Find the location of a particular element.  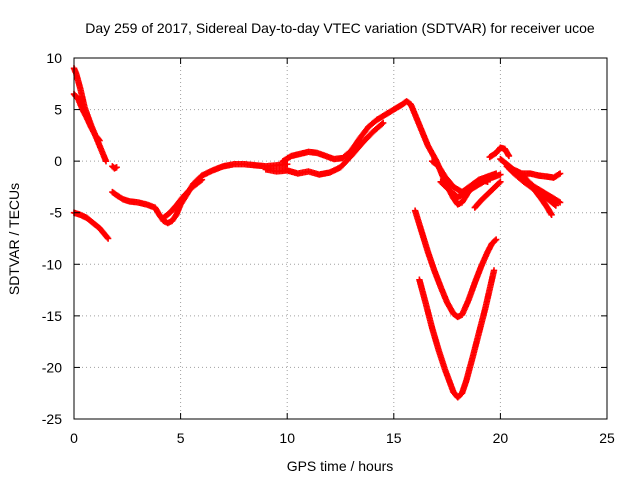

y-tick-label: 5 is located at coordinates (58, 110).